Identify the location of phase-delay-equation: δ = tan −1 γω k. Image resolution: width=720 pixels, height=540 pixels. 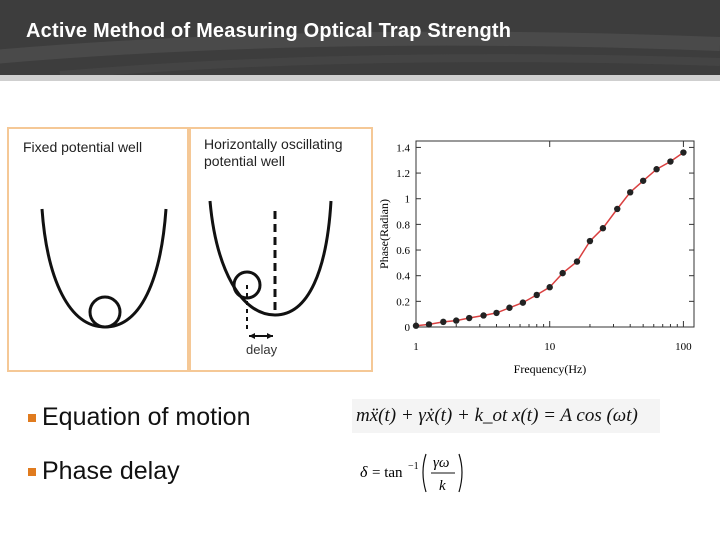
(413, 472).